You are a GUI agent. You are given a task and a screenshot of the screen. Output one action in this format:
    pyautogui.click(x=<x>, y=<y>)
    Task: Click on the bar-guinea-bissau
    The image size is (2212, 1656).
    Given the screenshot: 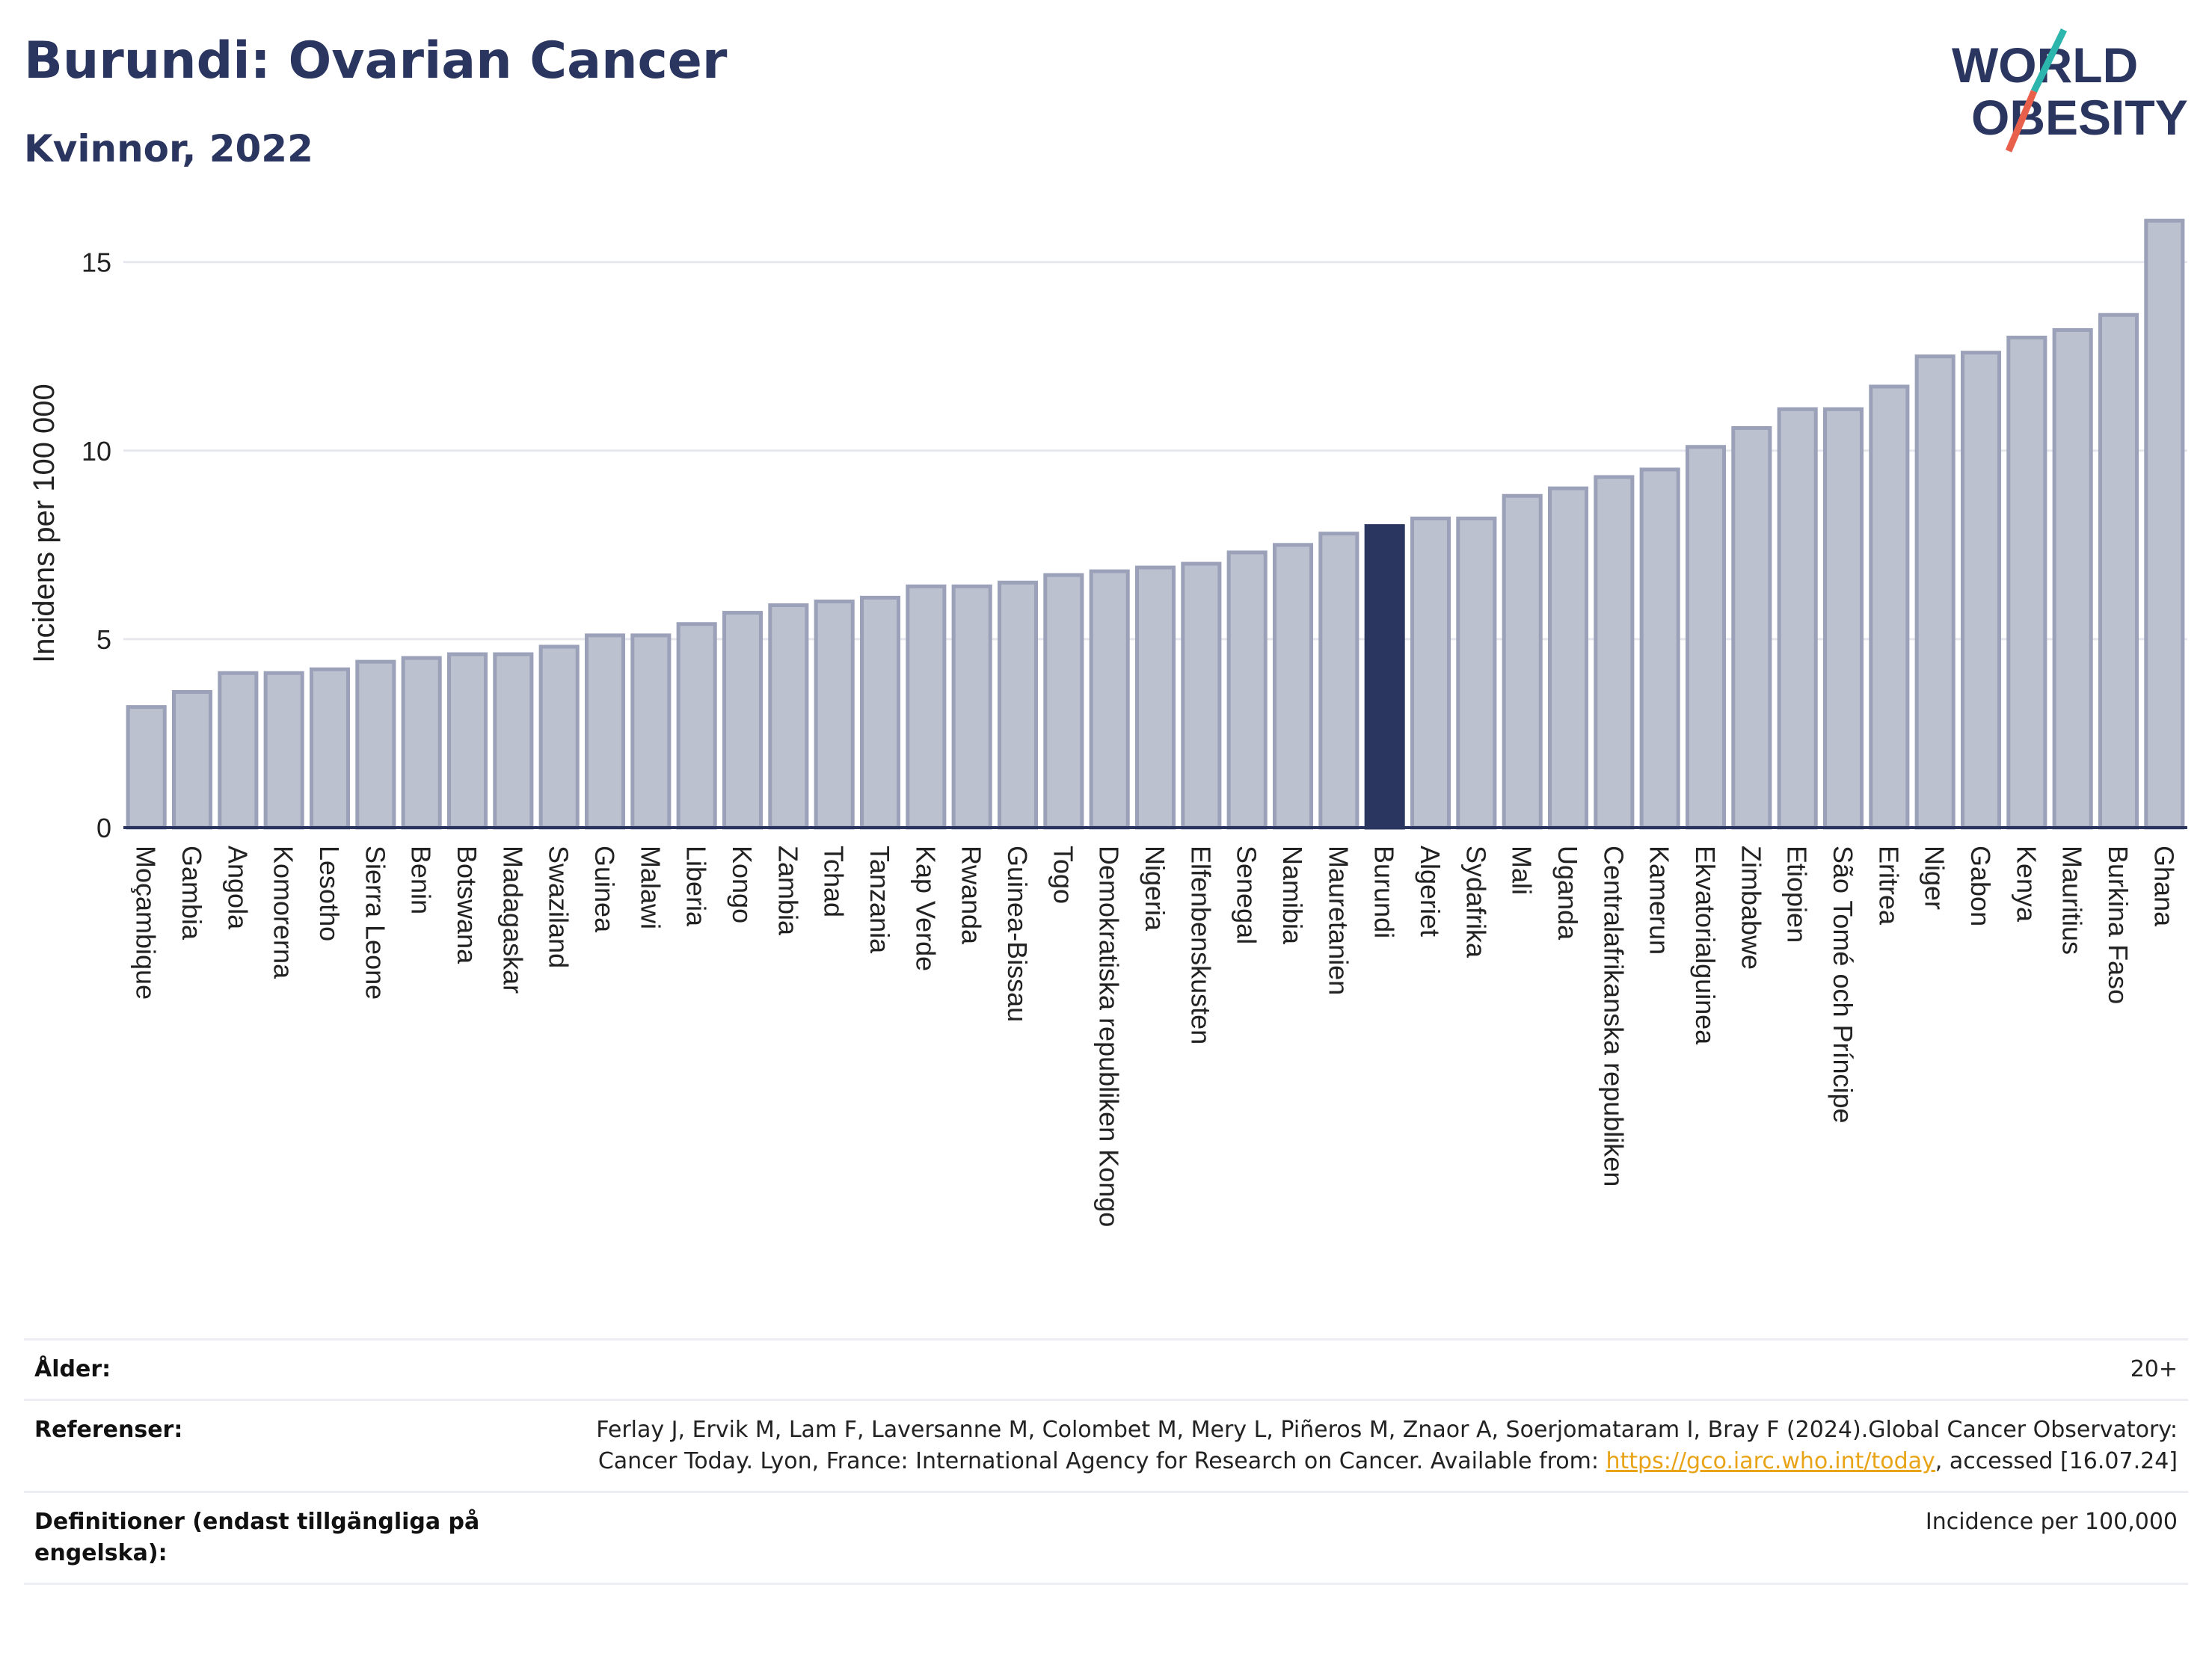 What is the action you would take?
    pyautogui.click(x=1018, y=705)
    